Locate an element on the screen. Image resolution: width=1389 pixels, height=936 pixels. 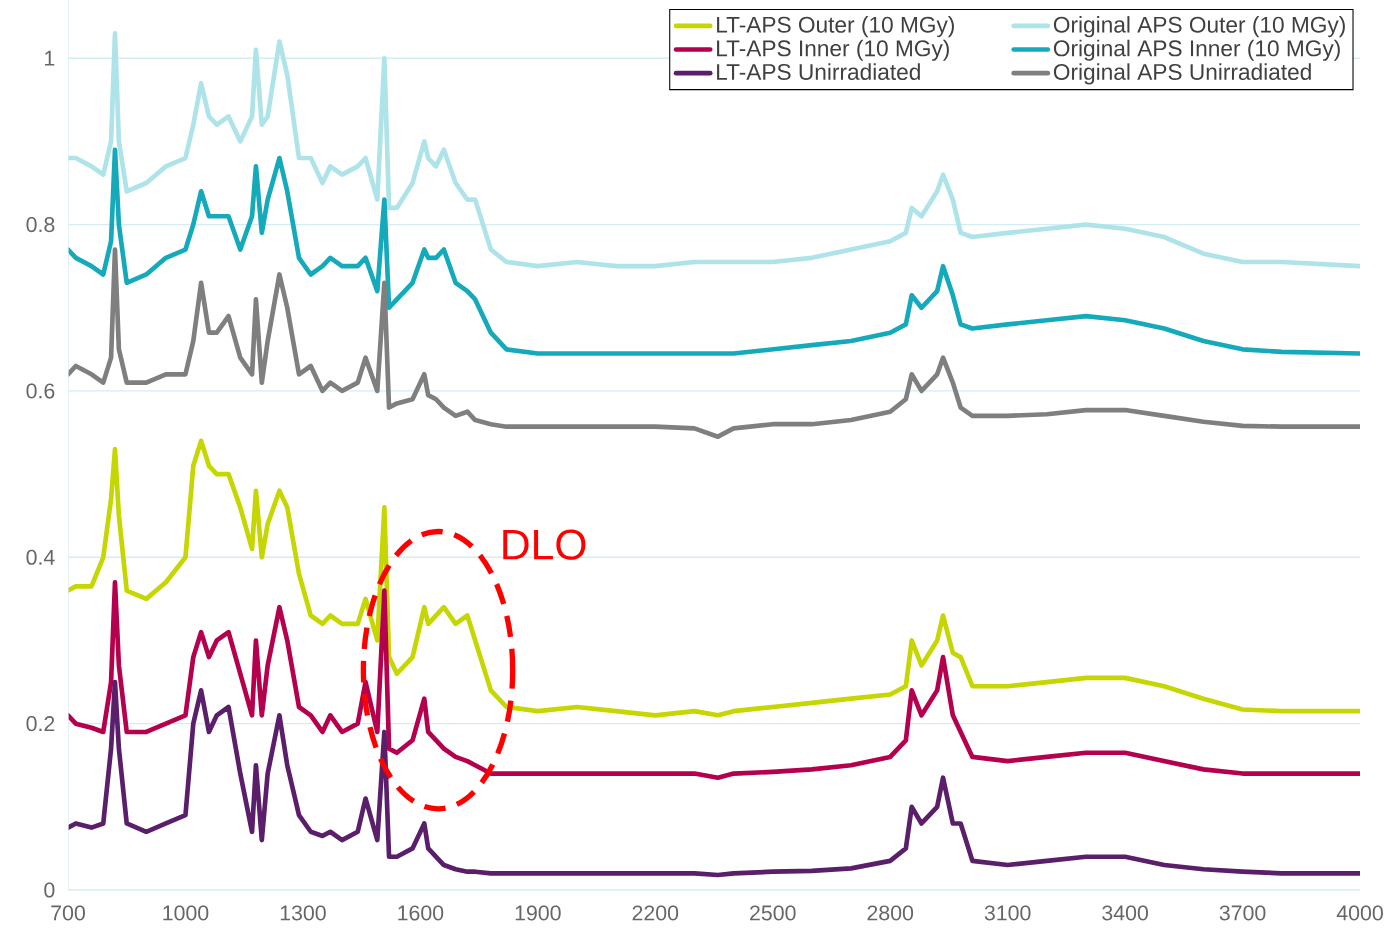
y-tick-label: 0.4 is located at coordinates (40, 557).